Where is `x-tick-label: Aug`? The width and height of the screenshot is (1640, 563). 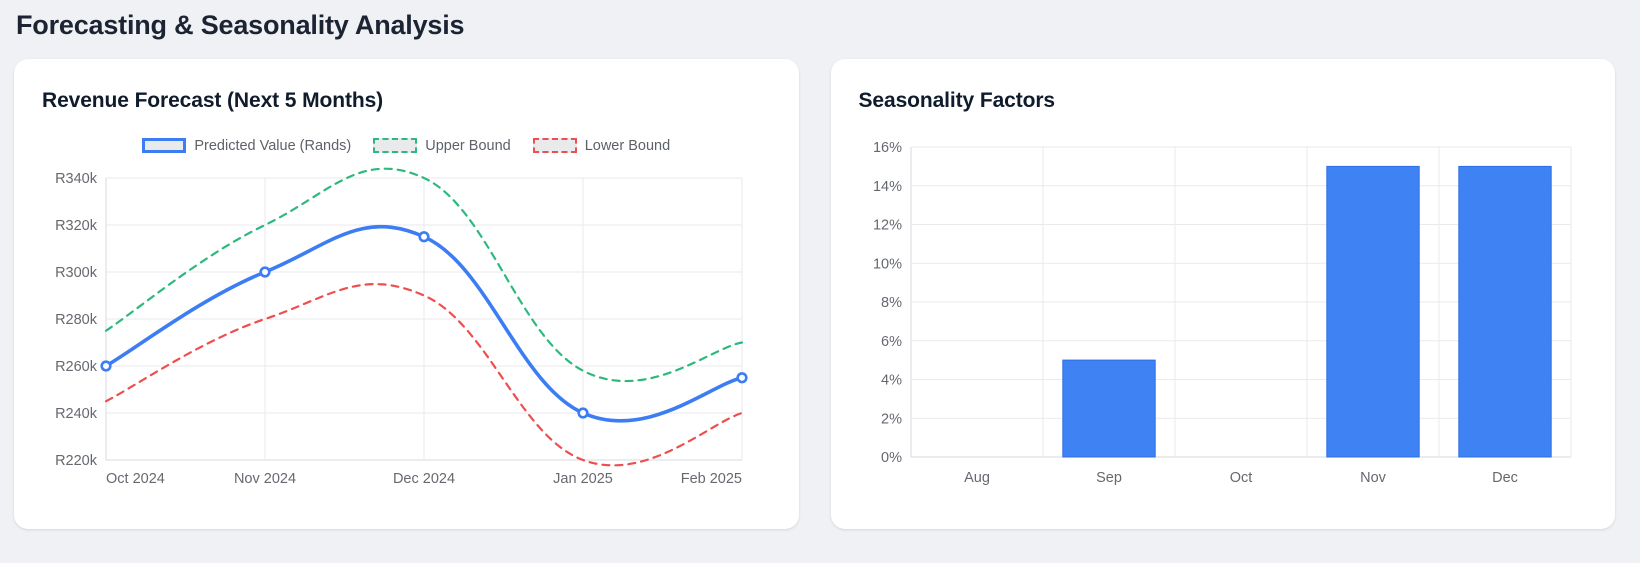 x-tick-label: Aug is located at coordinates (977, 478).